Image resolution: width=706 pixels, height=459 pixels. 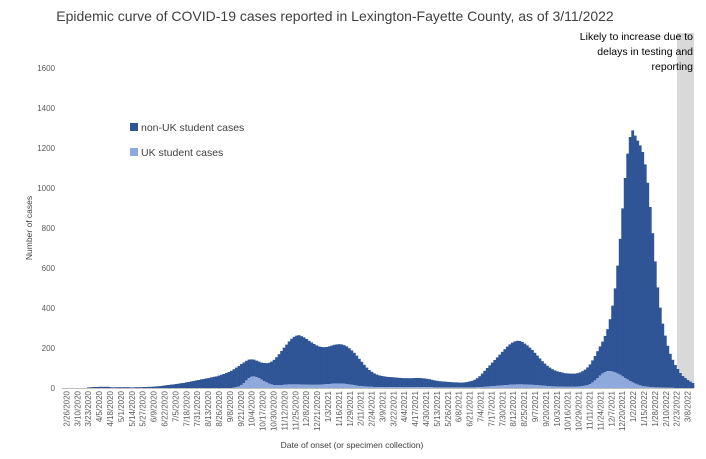 I want to click on x-tick-label: 9/8/2020, so click(x=230, y=406).